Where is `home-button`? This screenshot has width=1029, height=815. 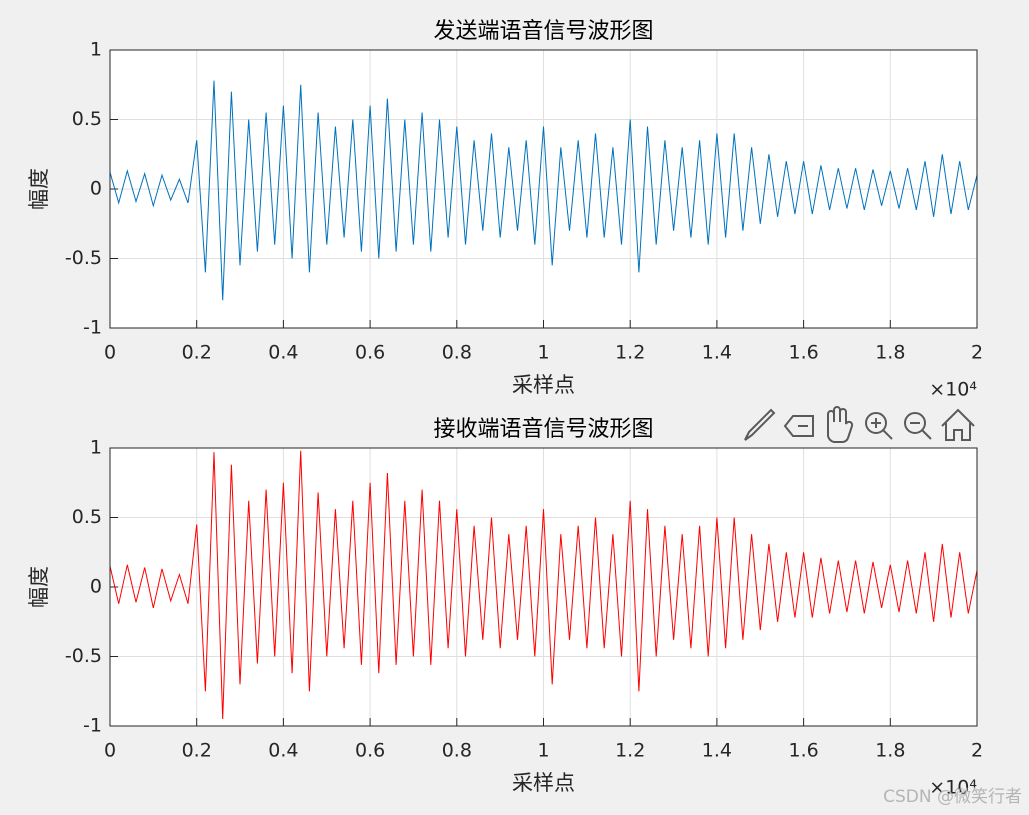 home-button is located at coordinates (958, 424).